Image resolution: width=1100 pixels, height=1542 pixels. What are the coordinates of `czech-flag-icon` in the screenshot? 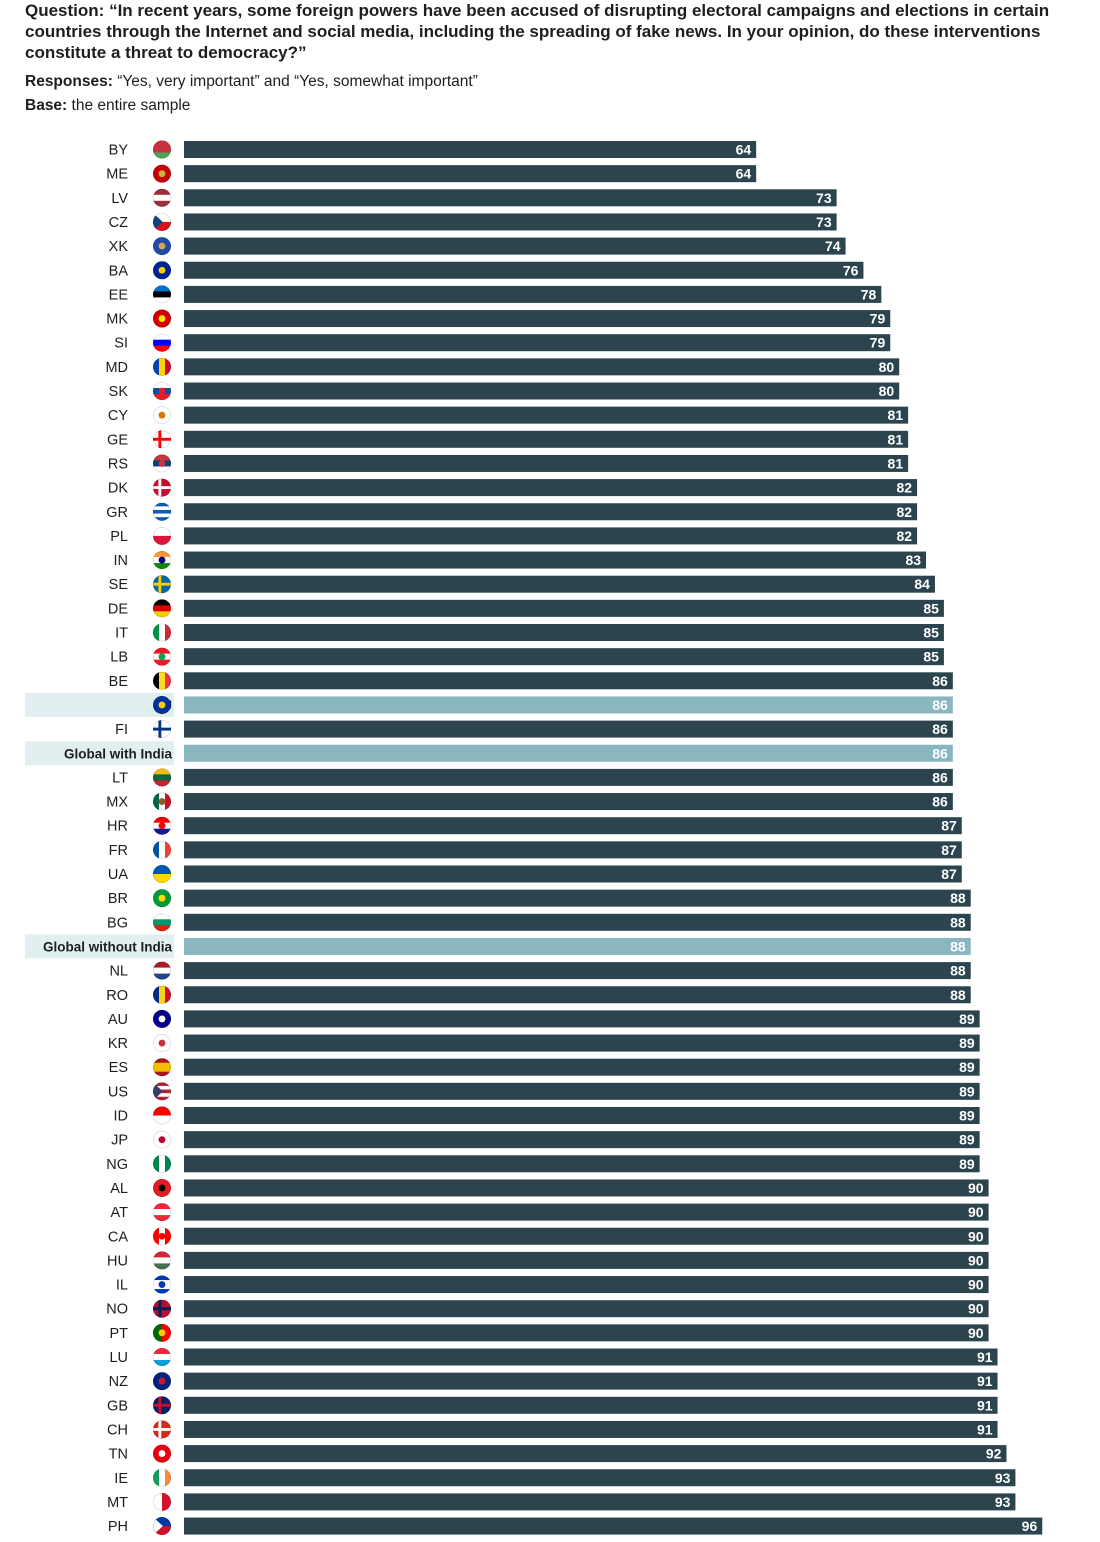 It's located at (162, 221).